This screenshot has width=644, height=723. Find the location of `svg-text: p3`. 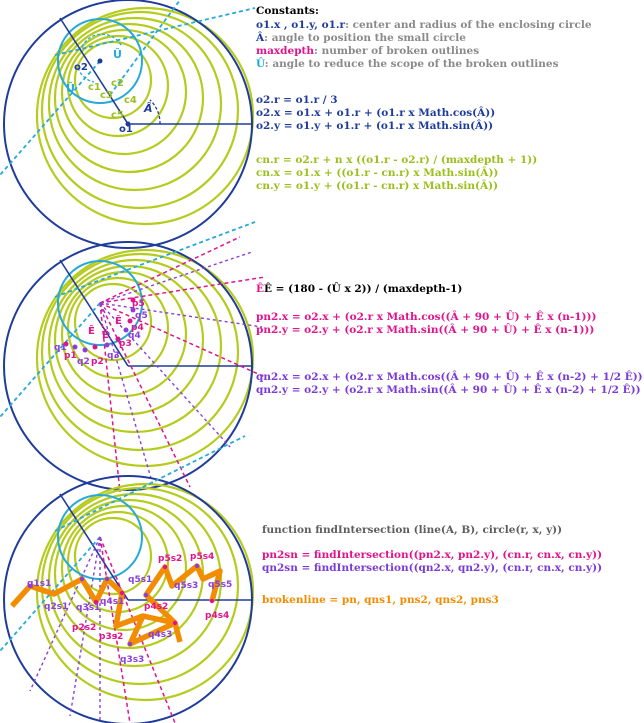

svg-text: p3 is located at coordinates (125, 344).